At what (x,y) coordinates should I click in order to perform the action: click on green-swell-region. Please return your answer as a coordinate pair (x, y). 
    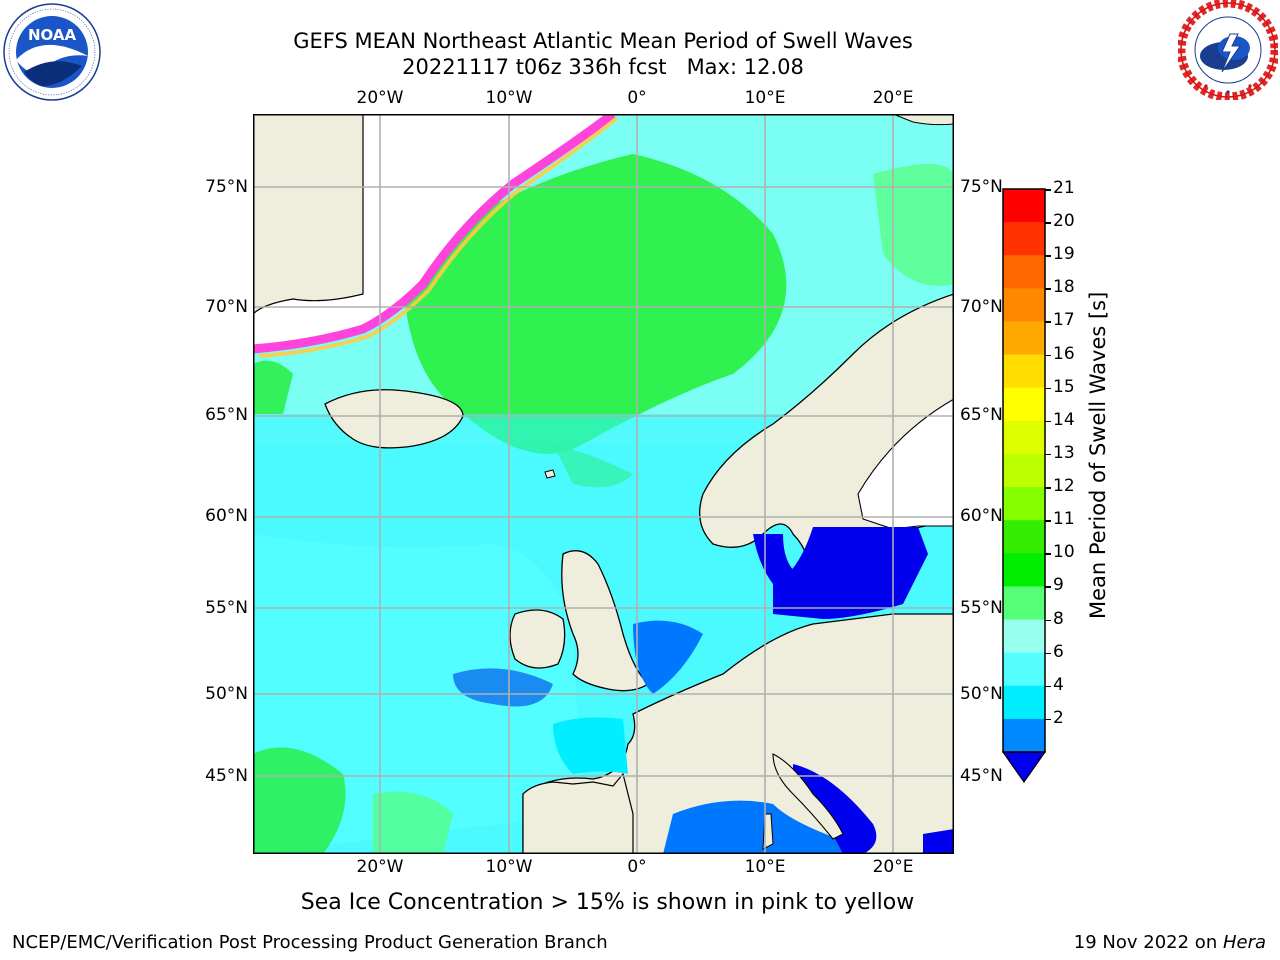
    Looking at the image, I should click on (595, 304).